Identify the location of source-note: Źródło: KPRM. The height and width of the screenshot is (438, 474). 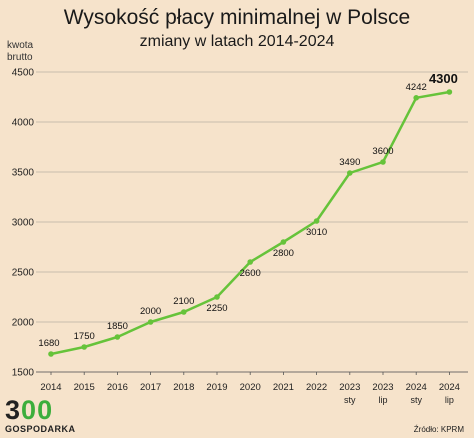
(438, 429).